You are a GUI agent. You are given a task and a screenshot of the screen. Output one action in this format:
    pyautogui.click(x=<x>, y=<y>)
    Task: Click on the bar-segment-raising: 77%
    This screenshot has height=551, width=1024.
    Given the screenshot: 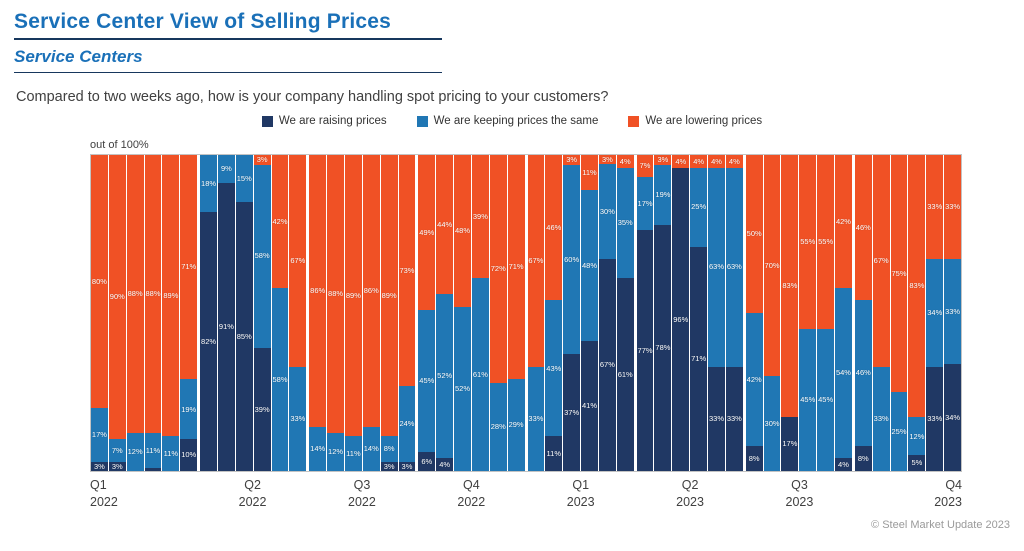 What is the action you would take?
    pyautogui.click(x=645, y=350)
    